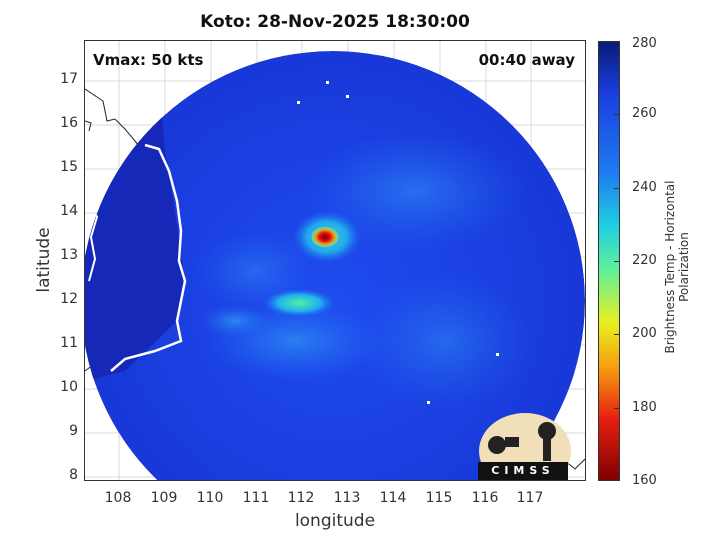 The height and width of the screenshot is (540, 720). What do you see at coordinates (118, 498) in the screenshot?
I see `x-tick: 108` at bounding box center [118, 498].